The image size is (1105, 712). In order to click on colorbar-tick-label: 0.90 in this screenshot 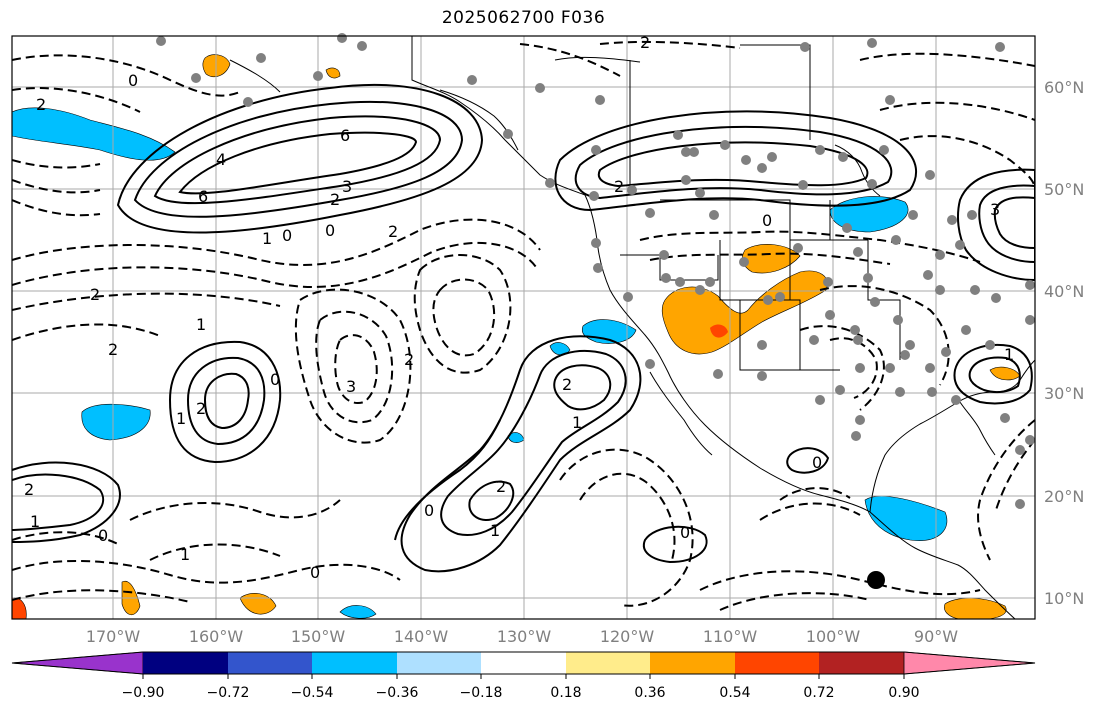, I will do `click(903, 693)`.